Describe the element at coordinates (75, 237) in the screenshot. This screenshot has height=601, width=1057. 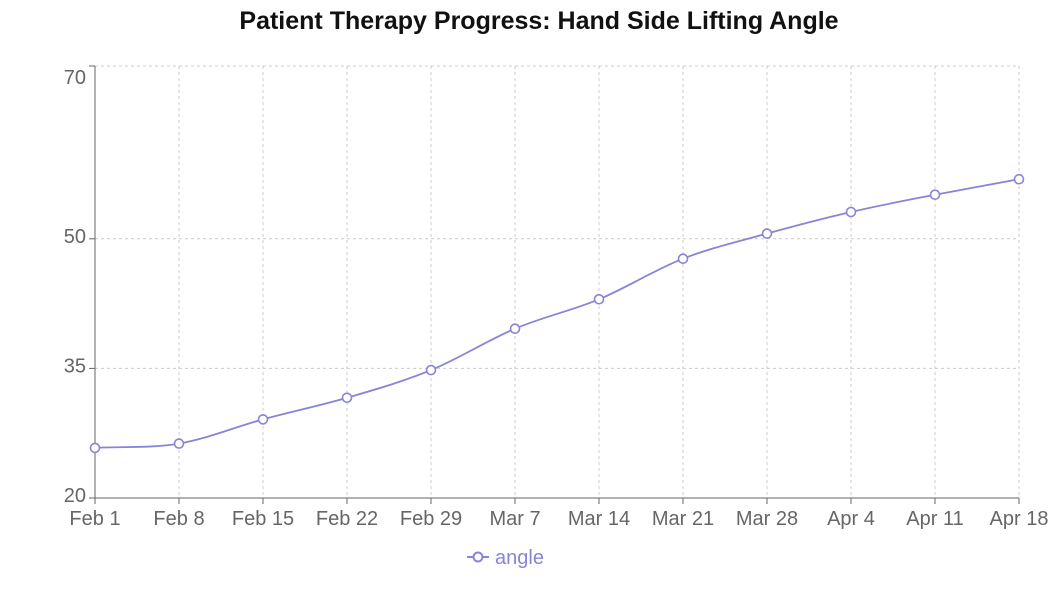
I see `y-axis-tick-label: 50` at that location.